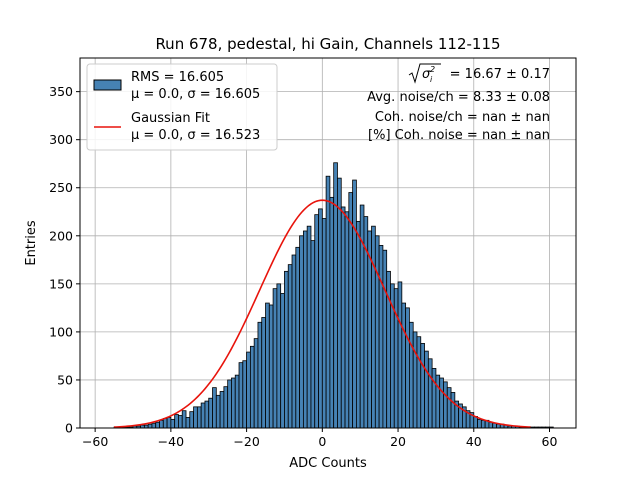  What do you see at coordinates (170, 118) in the screenshot?
I see `legend-label-fit: Gaussian Fit` at bounding box center [170, 118].